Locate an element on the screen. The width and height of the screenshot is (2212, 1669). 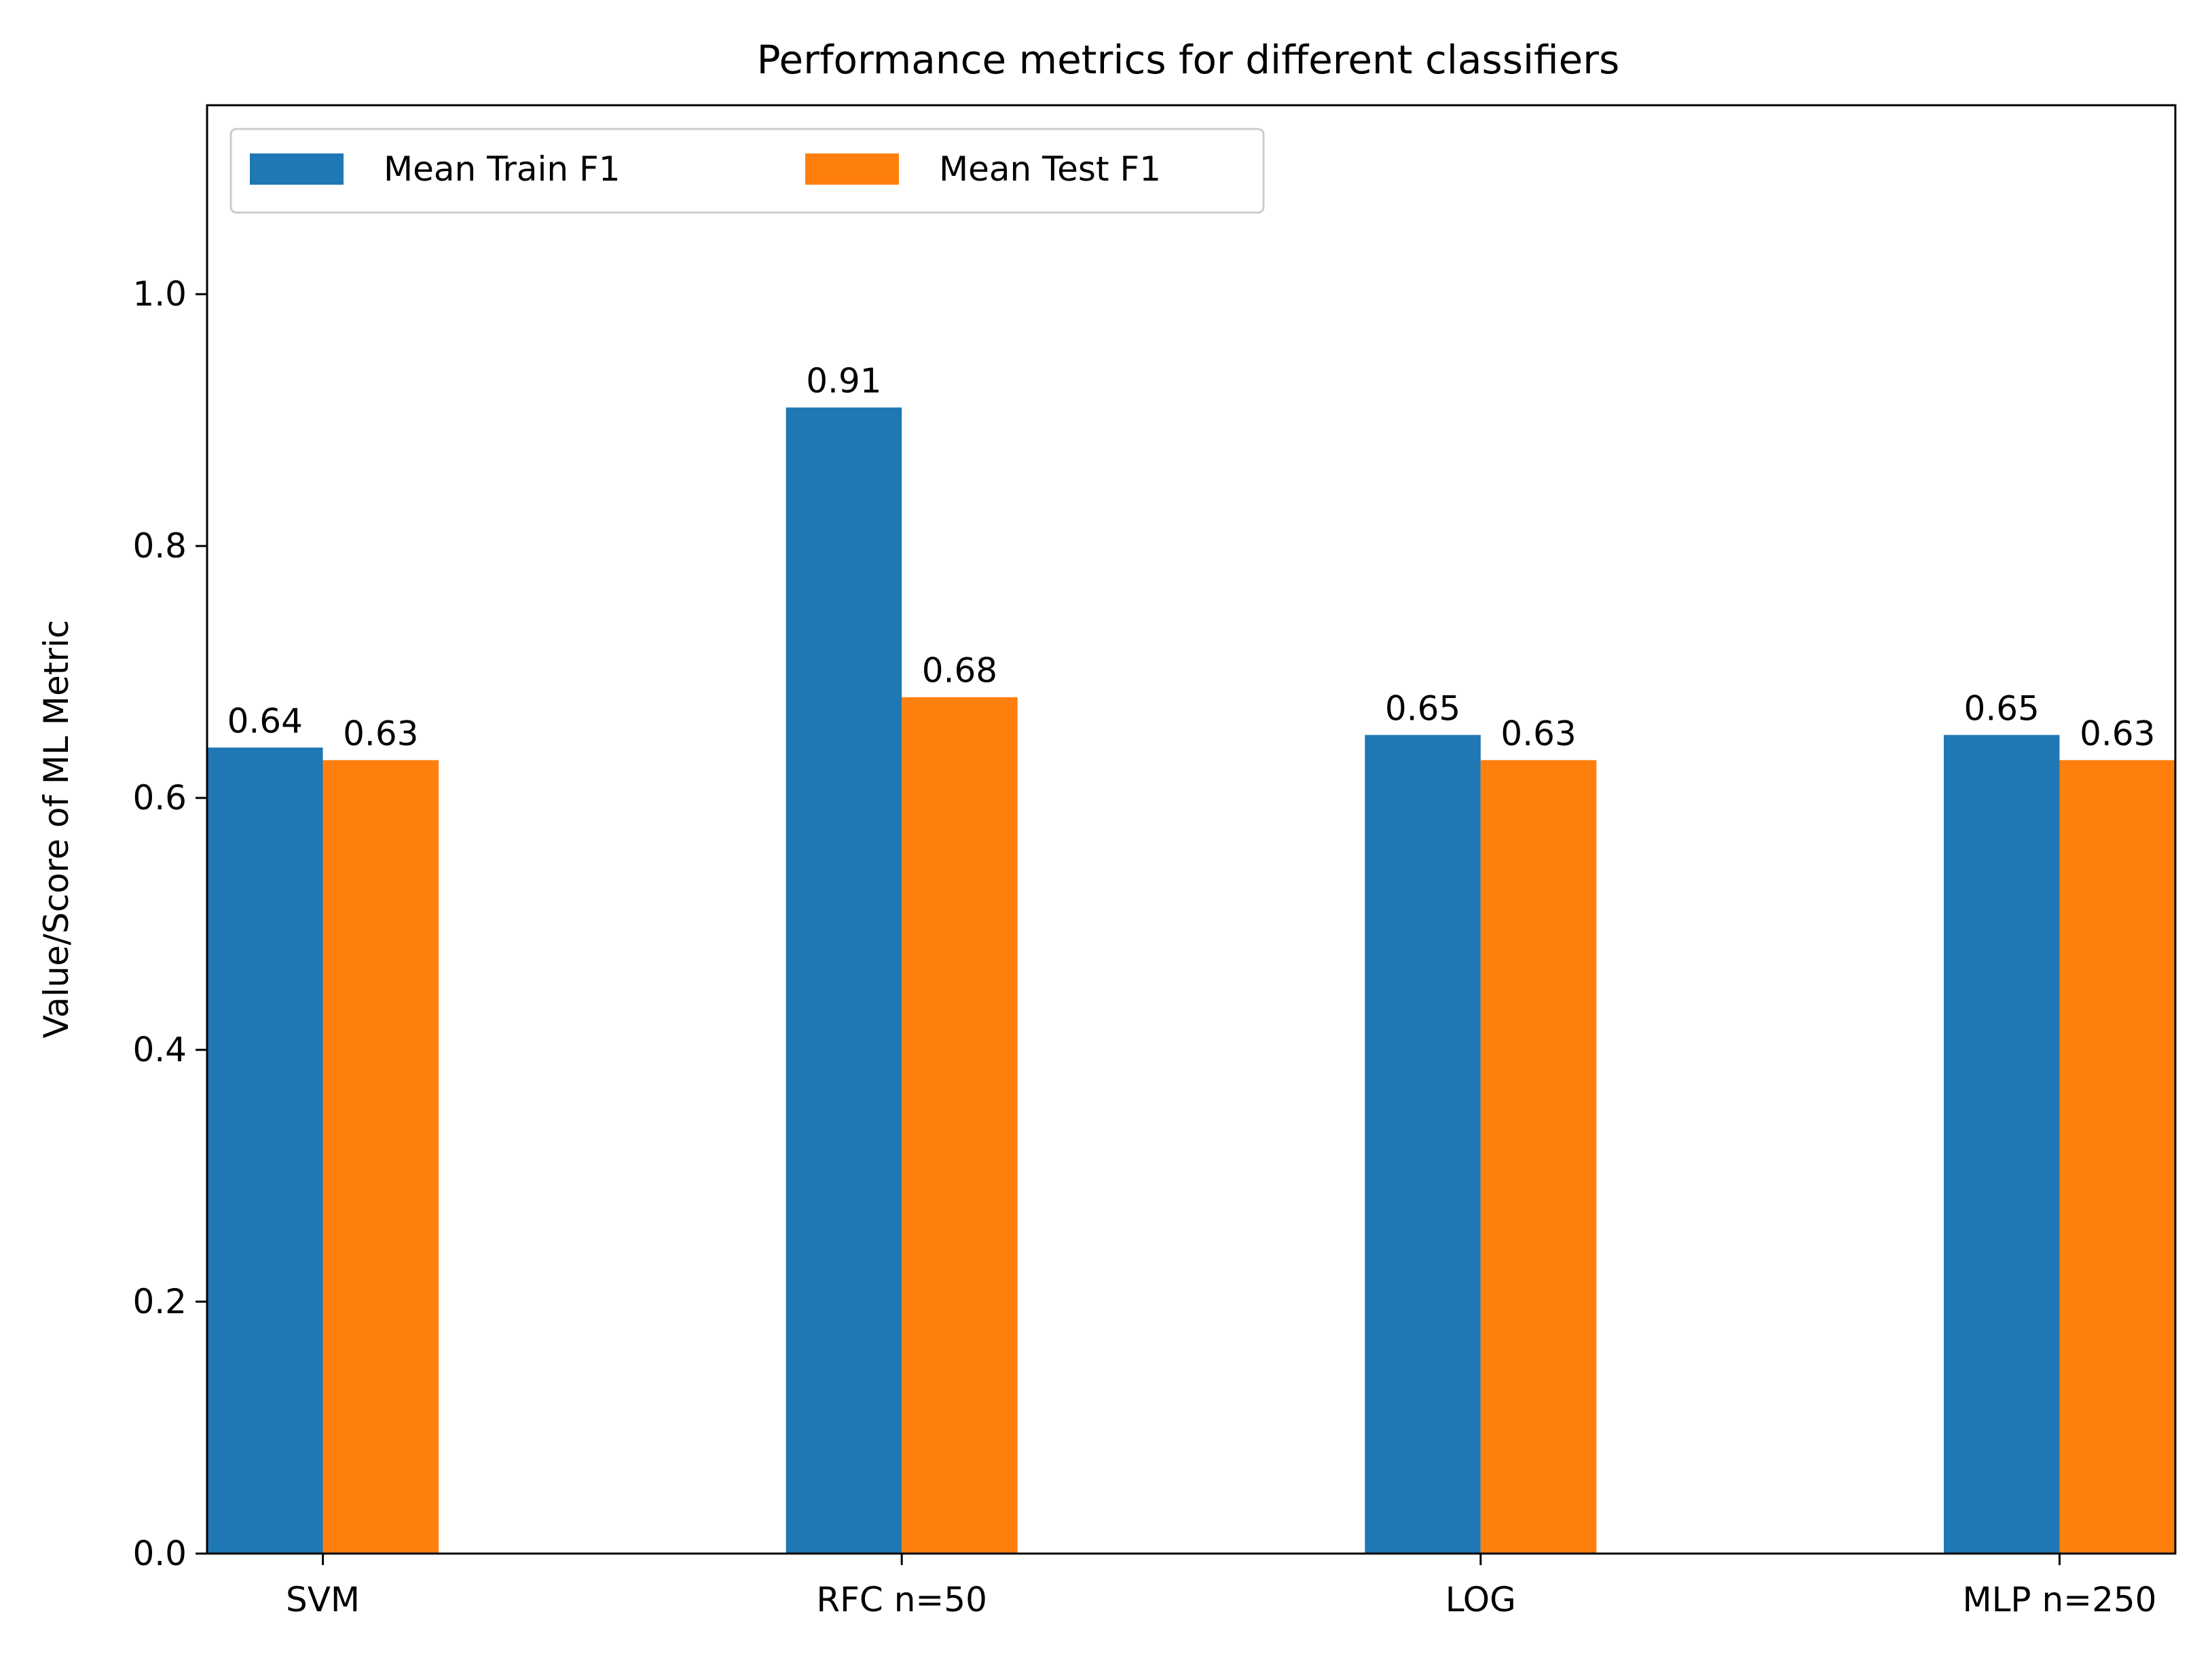
bar-mean-train-f1-svm is located at coordinates (265, 1150).